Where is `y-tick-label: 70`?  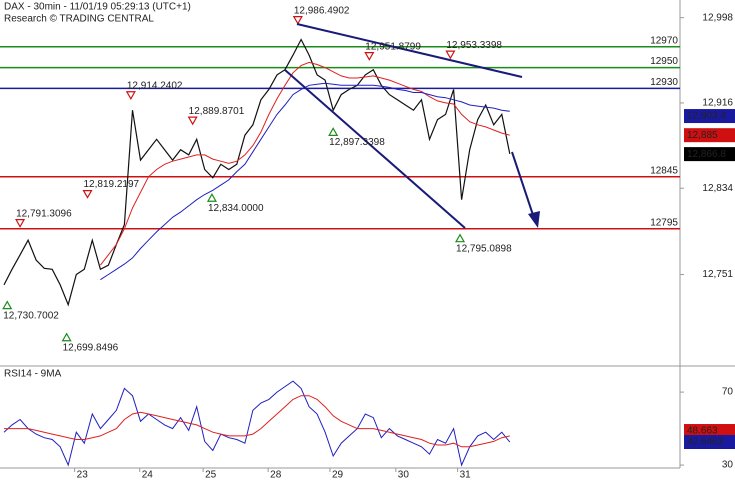 y-tick-label: 70 is located at coordinates (728, 392).